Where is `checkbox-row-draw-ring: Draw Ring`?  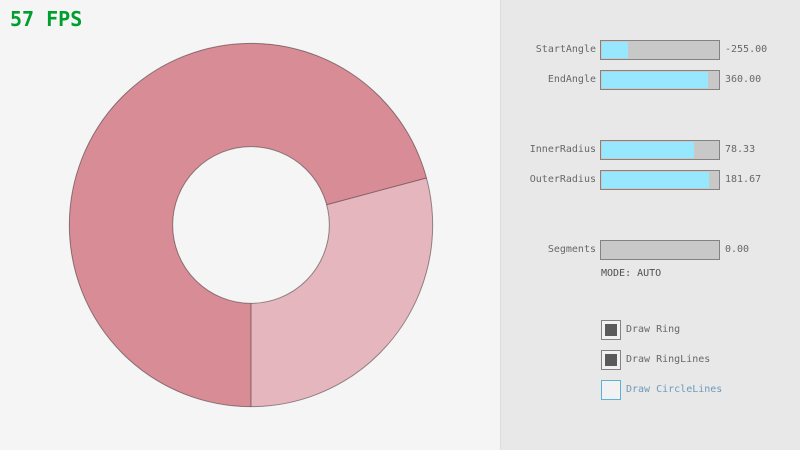 checkbox-row-draw-ring: Draw Ring is located at coordinates (650, 330).